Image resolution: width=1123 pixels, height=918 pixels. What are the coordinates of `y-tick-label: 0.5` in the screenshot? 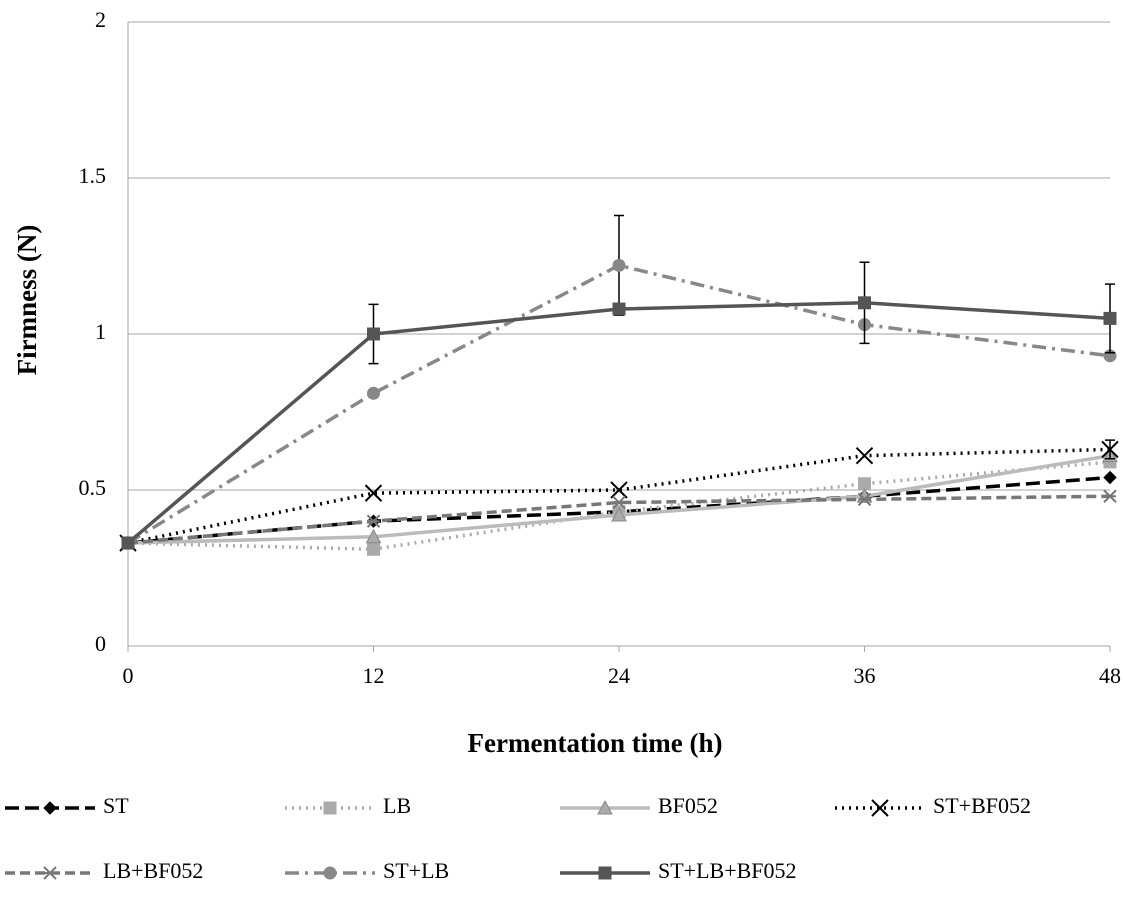 It's located at (93, 487).